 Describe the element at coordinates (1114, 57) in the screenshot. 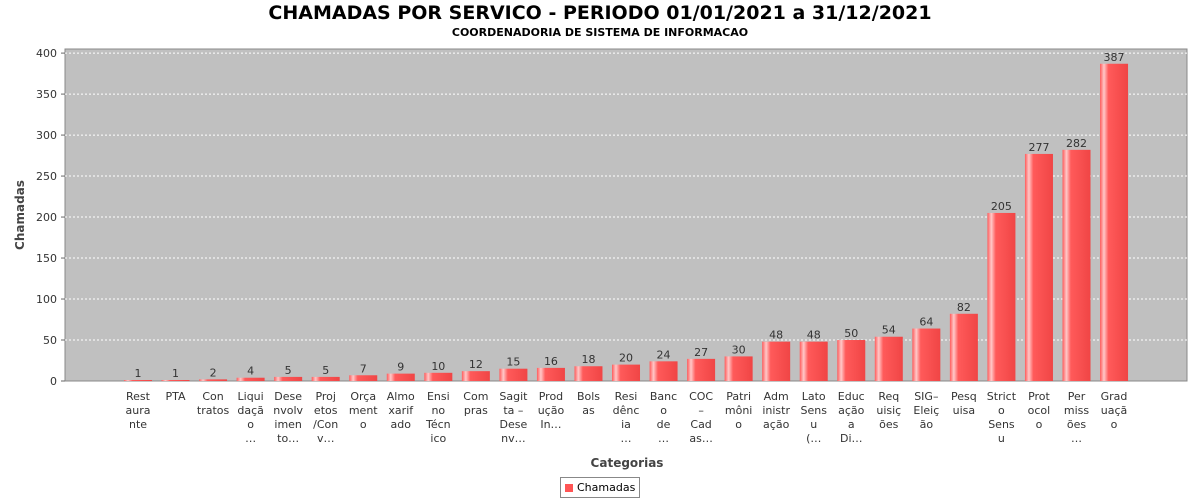

I see `data-label: 387` at that location.